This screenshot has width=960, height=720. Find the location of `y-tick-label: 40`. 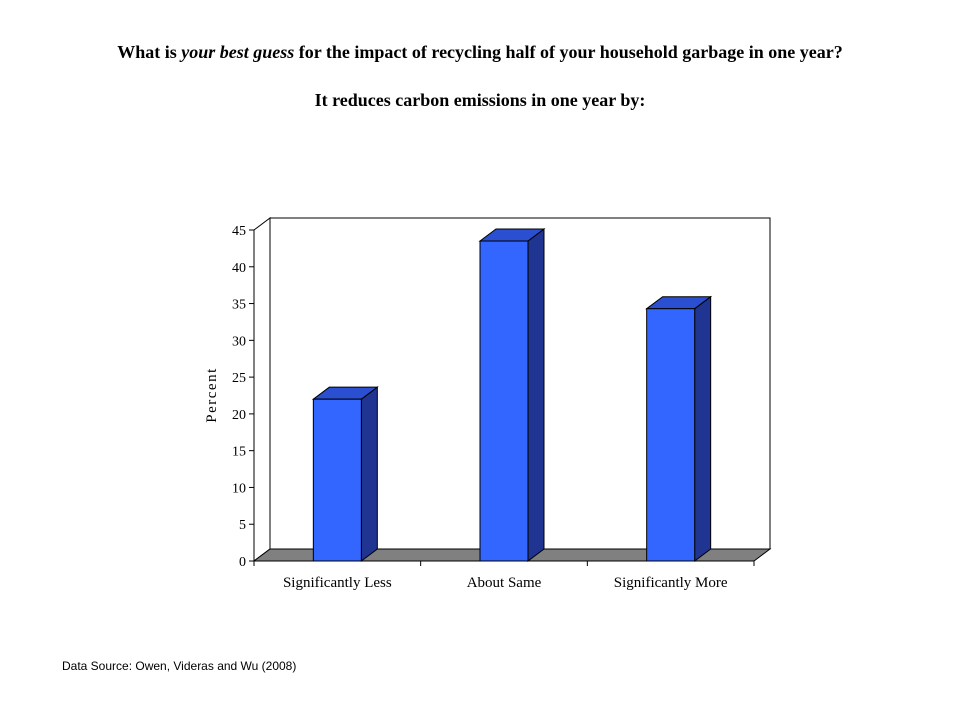

y-tick-label: 40 is located at coordinates (239, 268).